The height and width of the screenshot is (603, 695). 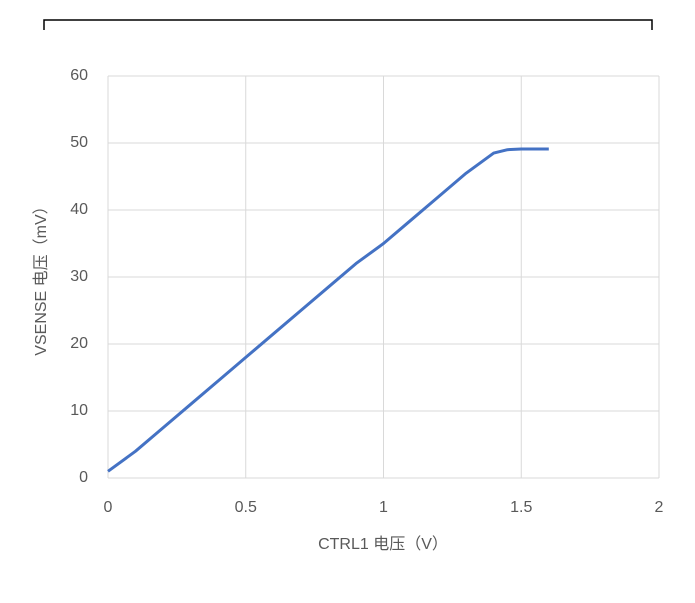 What do you see at coordinates (79, 276) in the screenshot?
I see `y-tick-label: 30` at bounding box center [79, 276].